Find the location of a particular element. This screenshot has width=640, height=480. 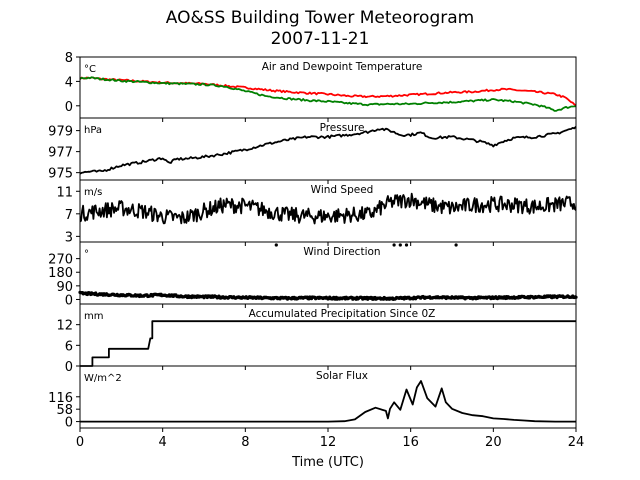

panel-5: 0 6 12 mm Accumulated Precipitation Since 0Z is located at coordinates (316, 339).